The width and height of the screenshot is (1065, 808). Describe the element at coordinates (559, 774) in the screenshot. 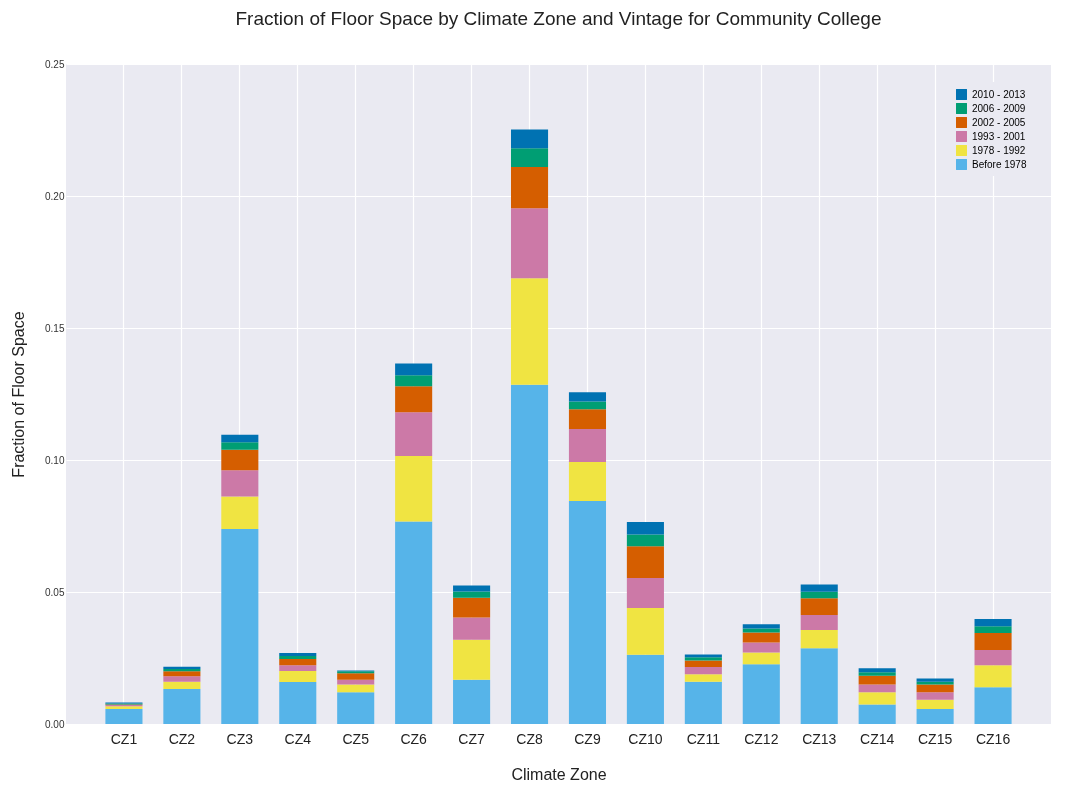

I see `x-axis-title: Climate Zone` at that location.